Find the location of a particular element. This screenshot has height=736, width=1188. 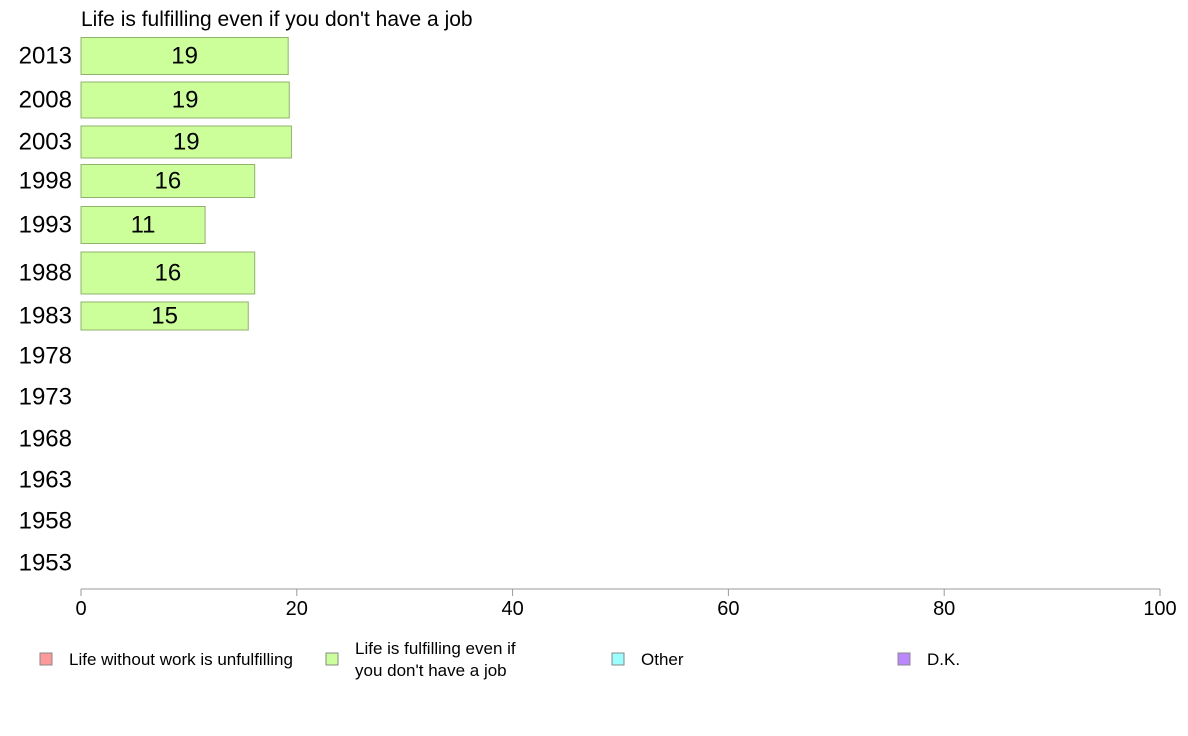

year-label: 2003 is located at coordinates (45, 142).